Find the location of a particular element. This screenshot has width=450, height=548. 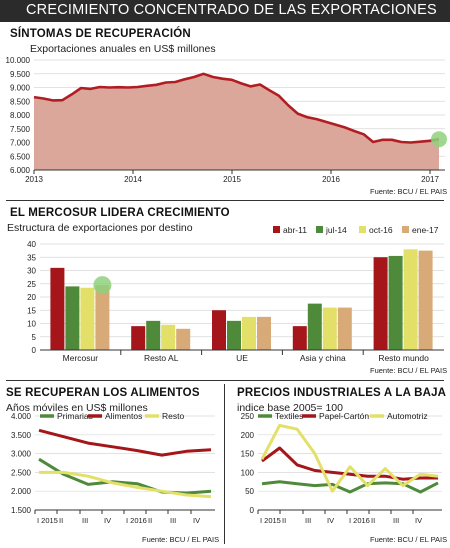

y-tick-label: 15 is located at coordinates (31, 310).